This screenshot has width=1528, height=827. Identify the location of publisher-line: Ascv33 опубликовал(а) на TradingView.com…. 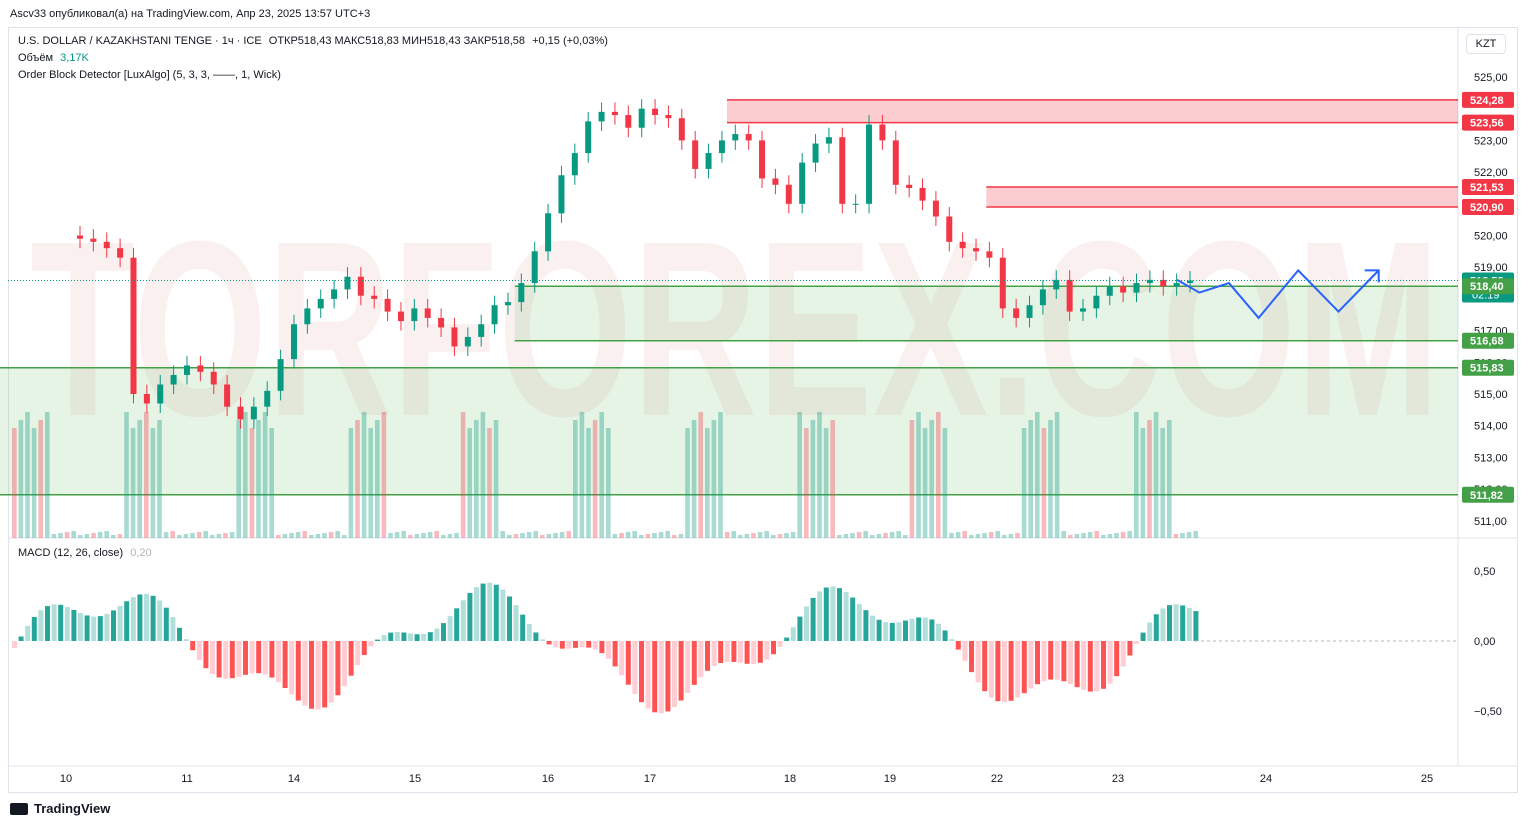
(190, 14).